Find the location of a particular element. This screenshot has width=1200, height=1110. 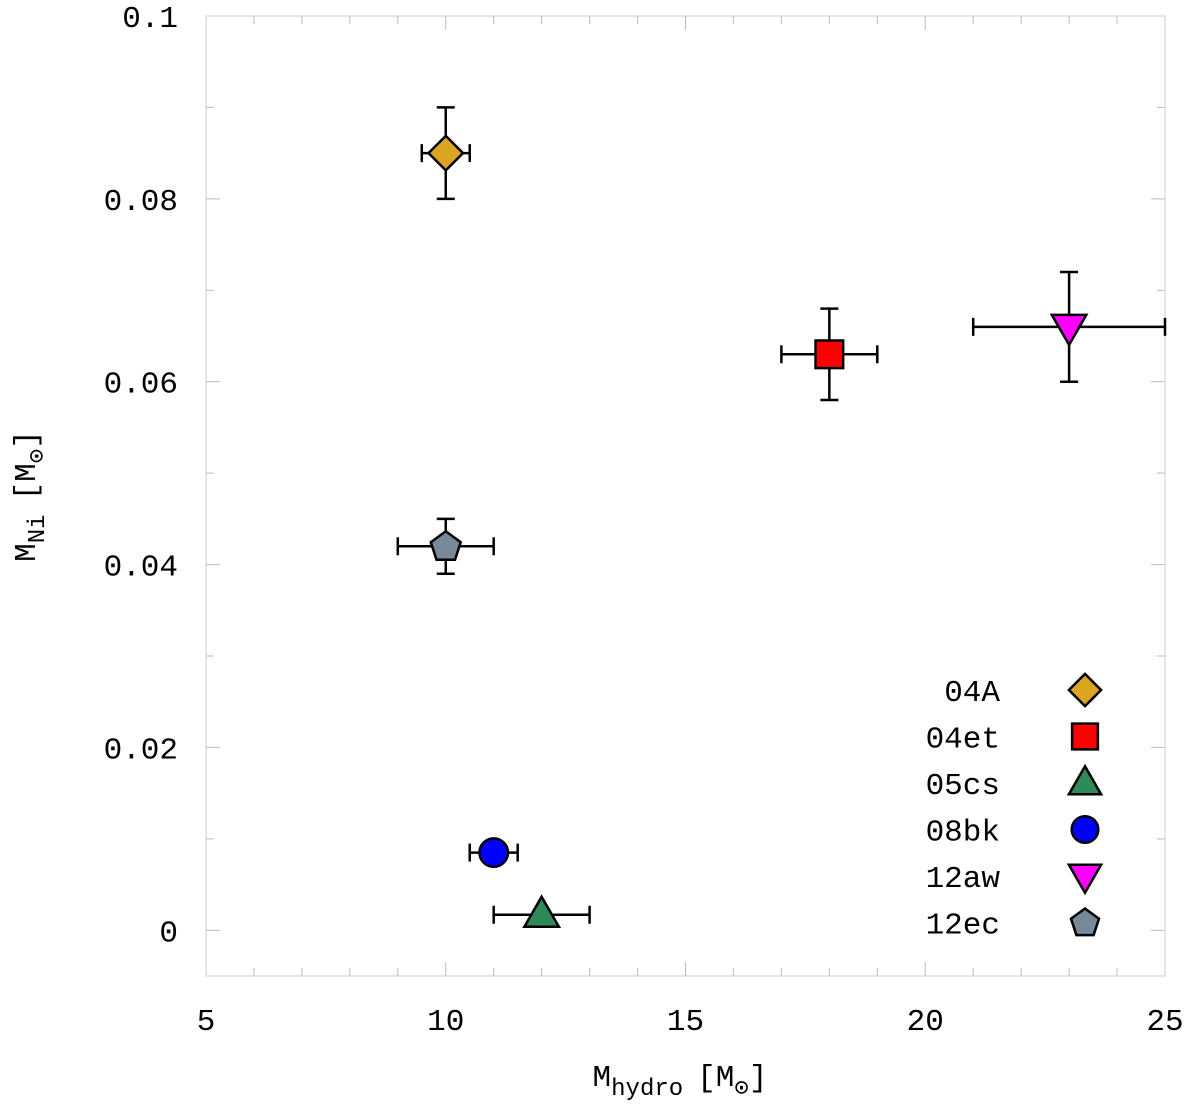

x-axis-title-unit-open: [M is located at coordinates (715, 1078).